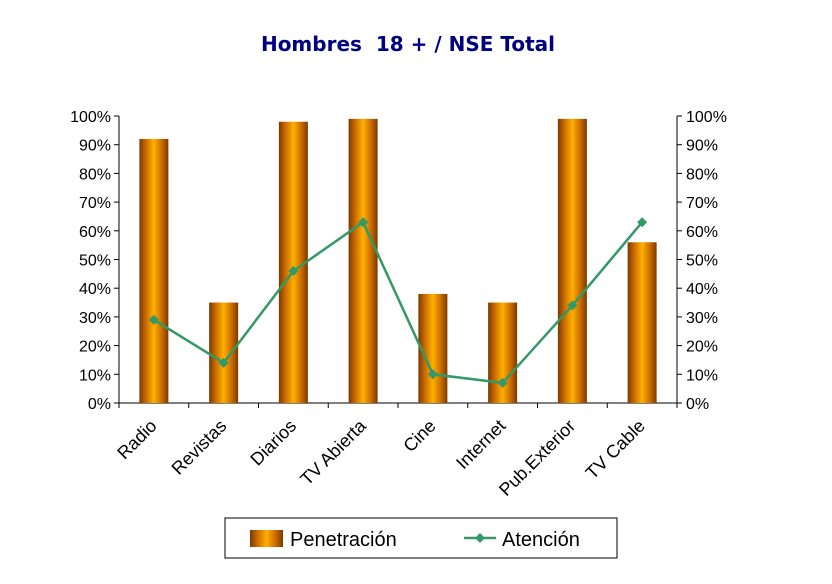 Image resolution: width=832 pixels, height=584 pixels. What do you see at coordinates (95, 261) in the screenshot?
I see `left-tick-label: 50%` at bounding box center [95, 261].